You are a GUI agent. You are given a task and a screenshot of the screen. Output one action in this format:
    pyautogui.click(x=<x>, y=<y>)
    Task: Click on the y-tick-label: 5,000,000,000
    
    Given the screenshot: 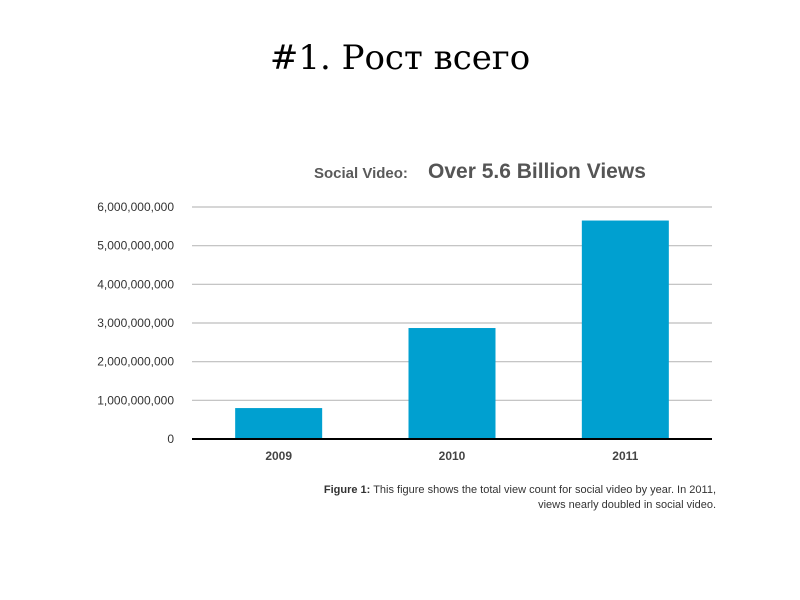 What is the action you would take?
    pyautogui.click(x=135, y=246)
    